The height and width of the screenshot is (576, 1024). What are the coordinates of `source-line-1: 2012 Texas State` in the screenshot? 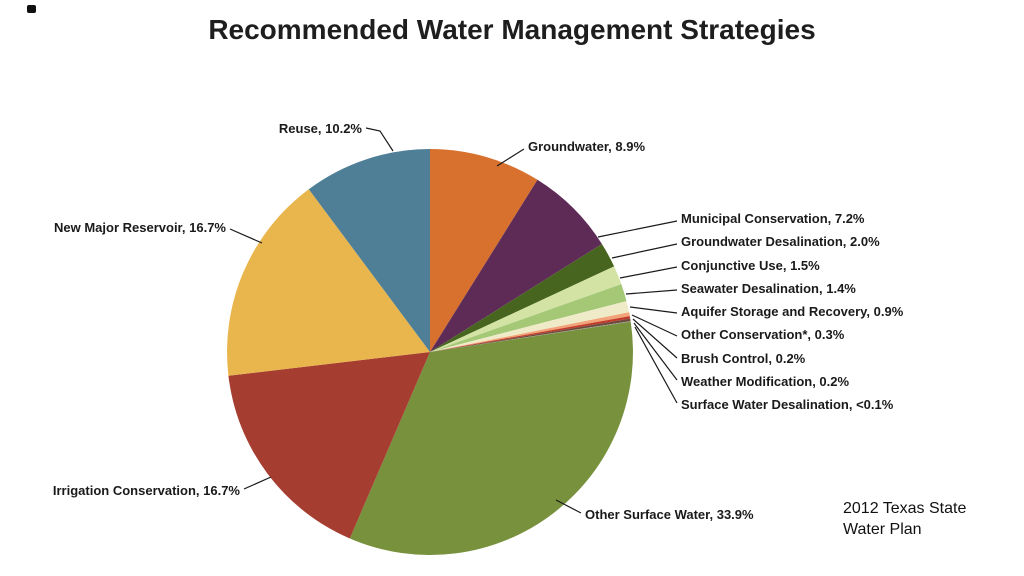 It's located at (905, 508).